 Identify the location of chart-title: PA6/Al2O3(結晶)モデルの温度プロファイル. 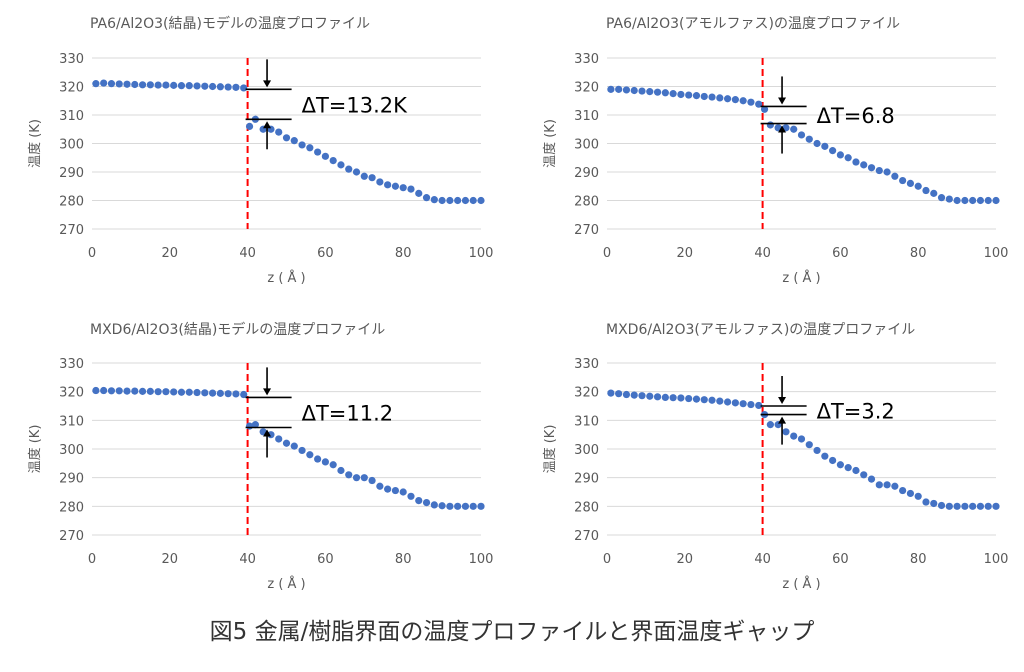
(230, 23).